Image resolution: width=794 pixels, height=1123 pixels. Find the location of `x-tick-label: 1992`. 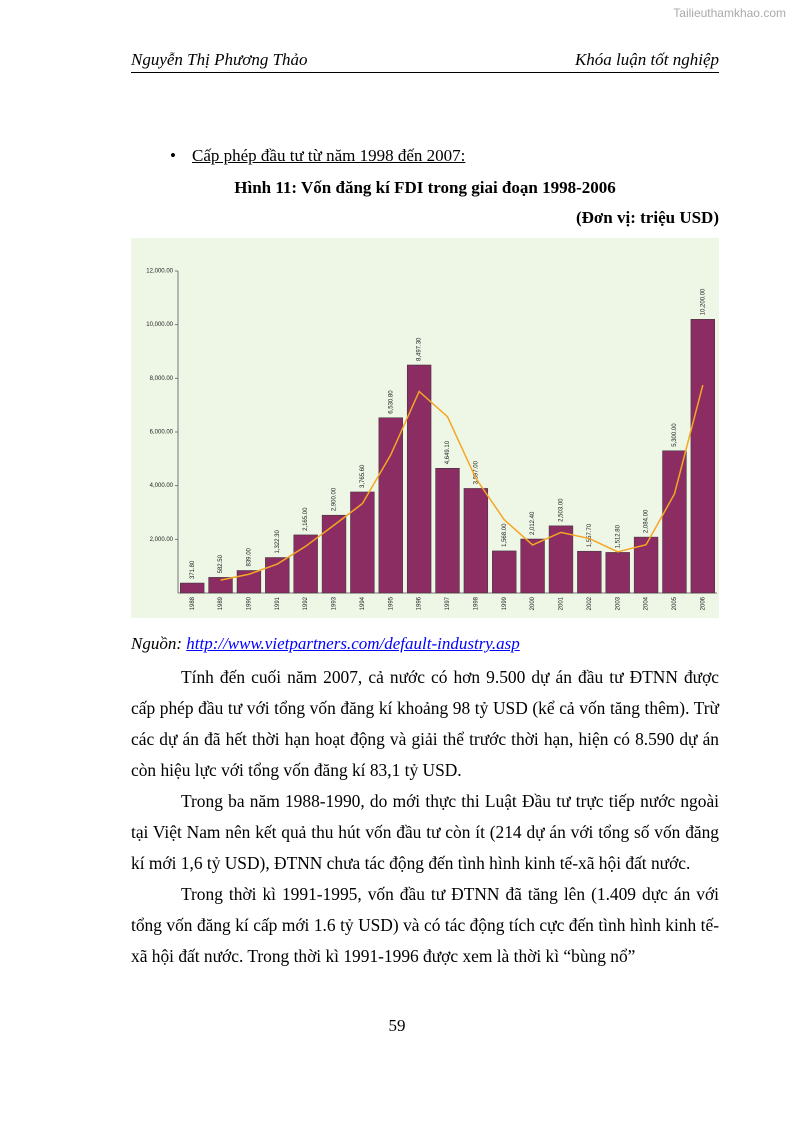

x-tick-label: 1992 is located at coordinates (306, 603).